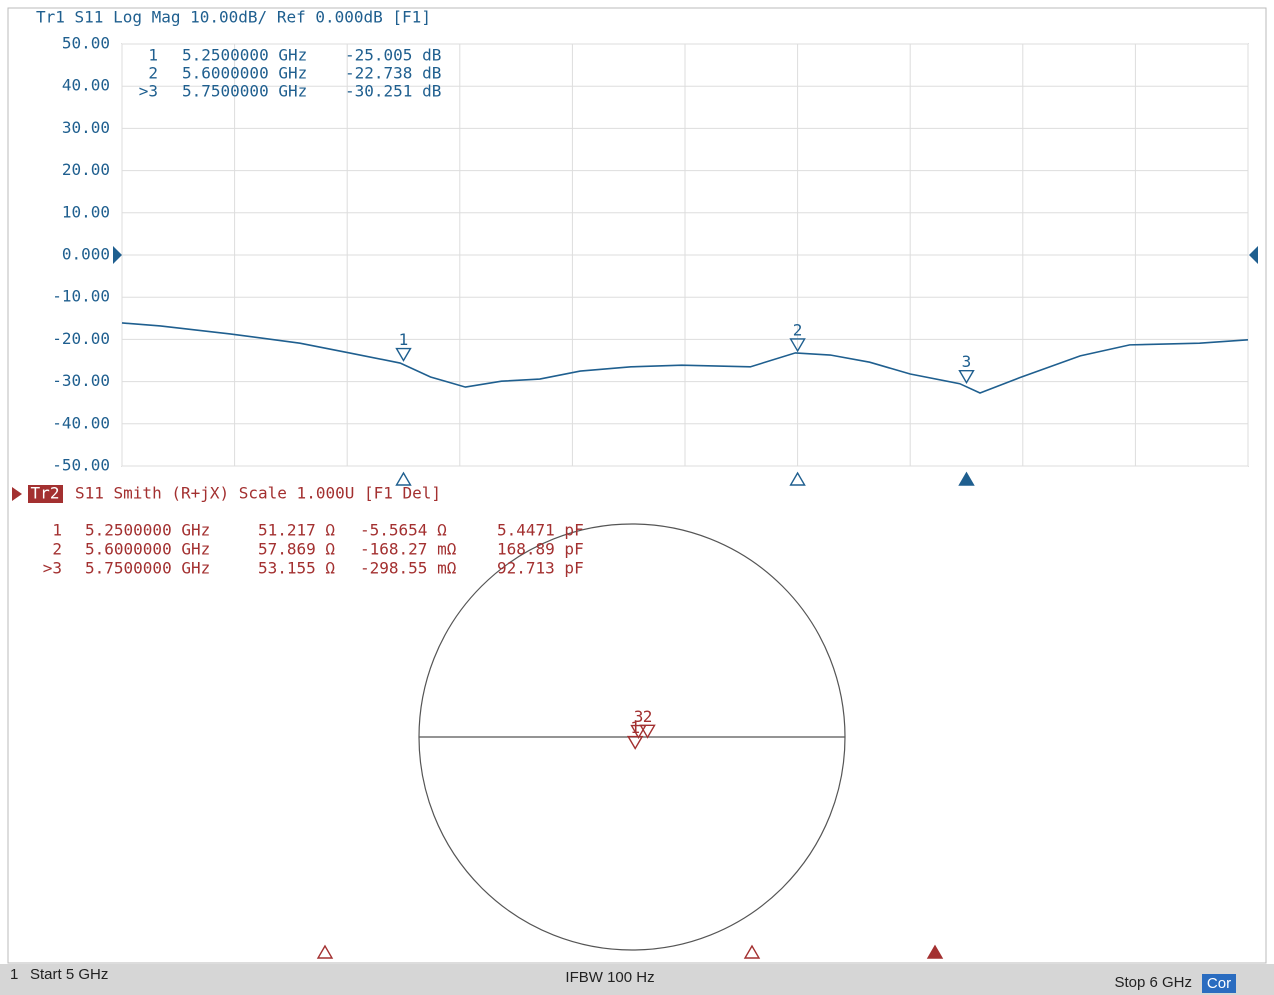 This screenshot has width=1274, height=995. I want to click on y-tick-label: 50.00, so click(86, 43).